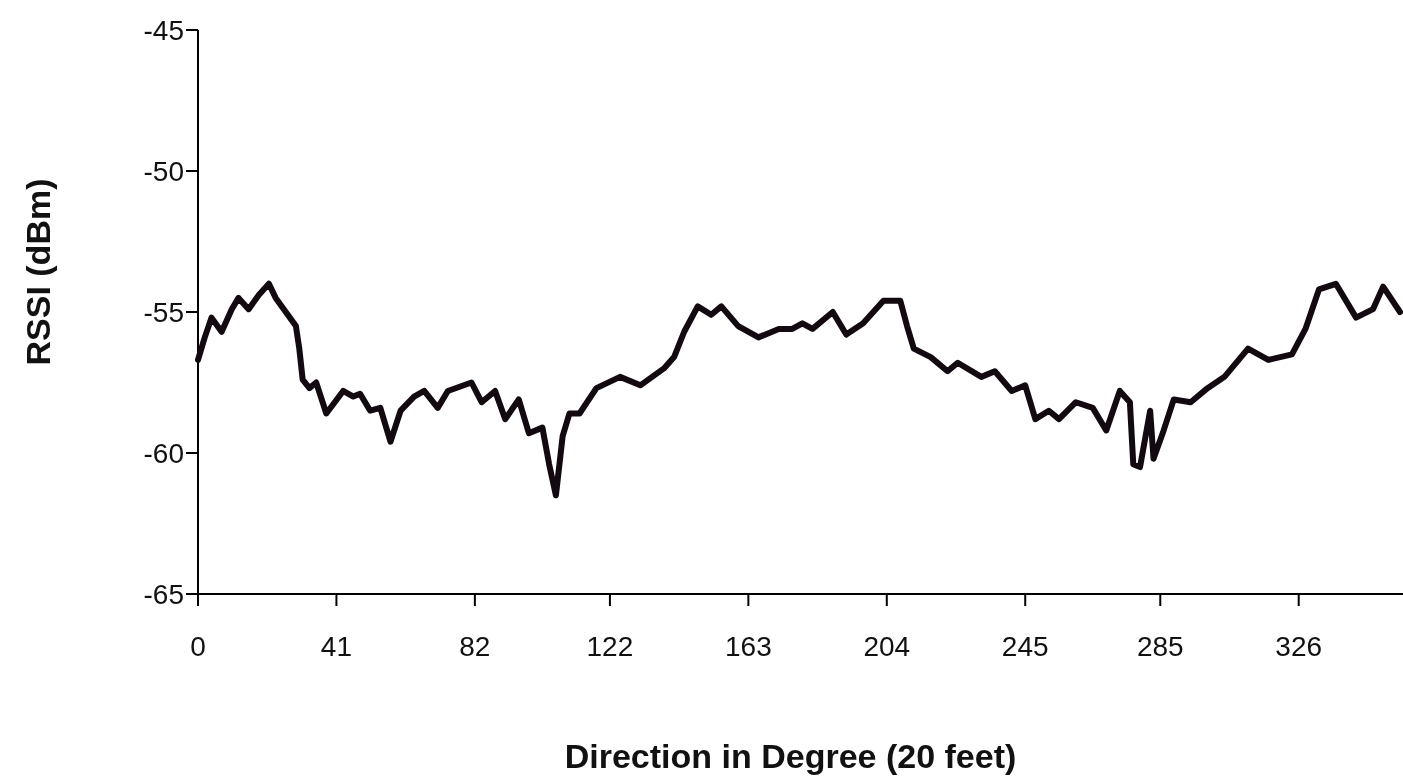 This screenshot has width=1403, height=784. Describe the element at coordinates (1160, 646) in the screenshot. I see `x-tick-label: 285` at that location.